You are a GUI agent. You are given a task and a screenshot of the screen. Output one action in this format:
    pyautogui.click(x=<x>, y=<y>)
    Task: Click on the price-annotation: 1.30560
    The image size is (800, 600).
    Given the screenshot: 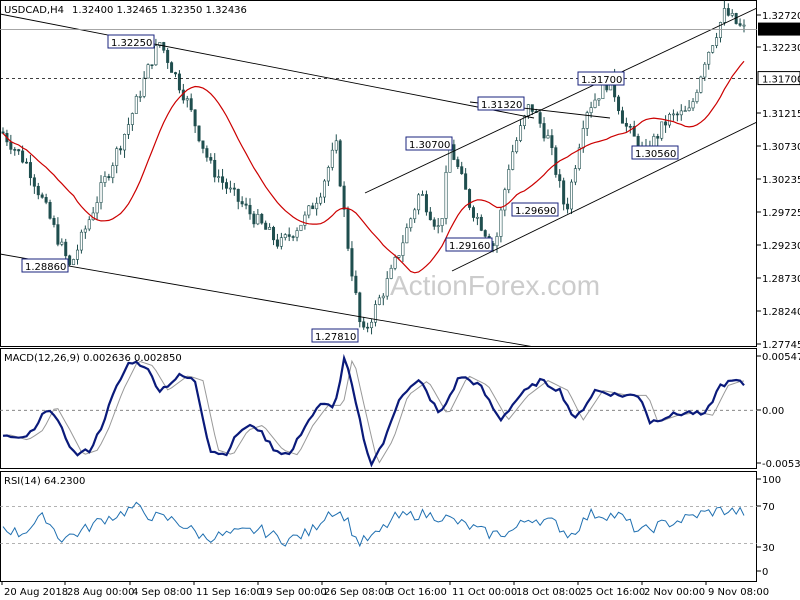 What is the action you would take?
    pyautogui.click(x=655, y=152)
    